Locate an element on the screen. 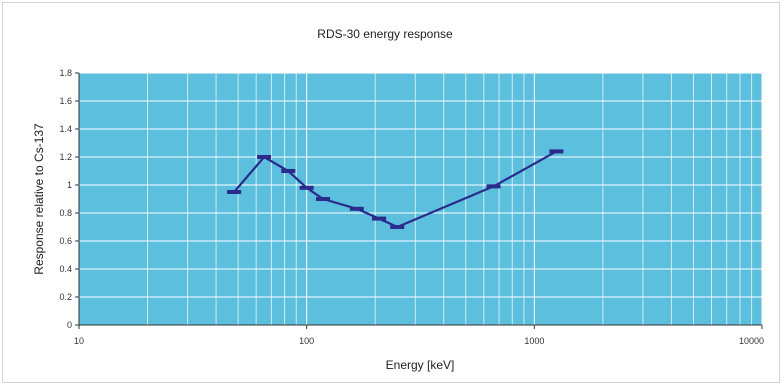 This screenshot has width=784, height=387. x-tick-label: 10000 is located at coordinates (751, 341).